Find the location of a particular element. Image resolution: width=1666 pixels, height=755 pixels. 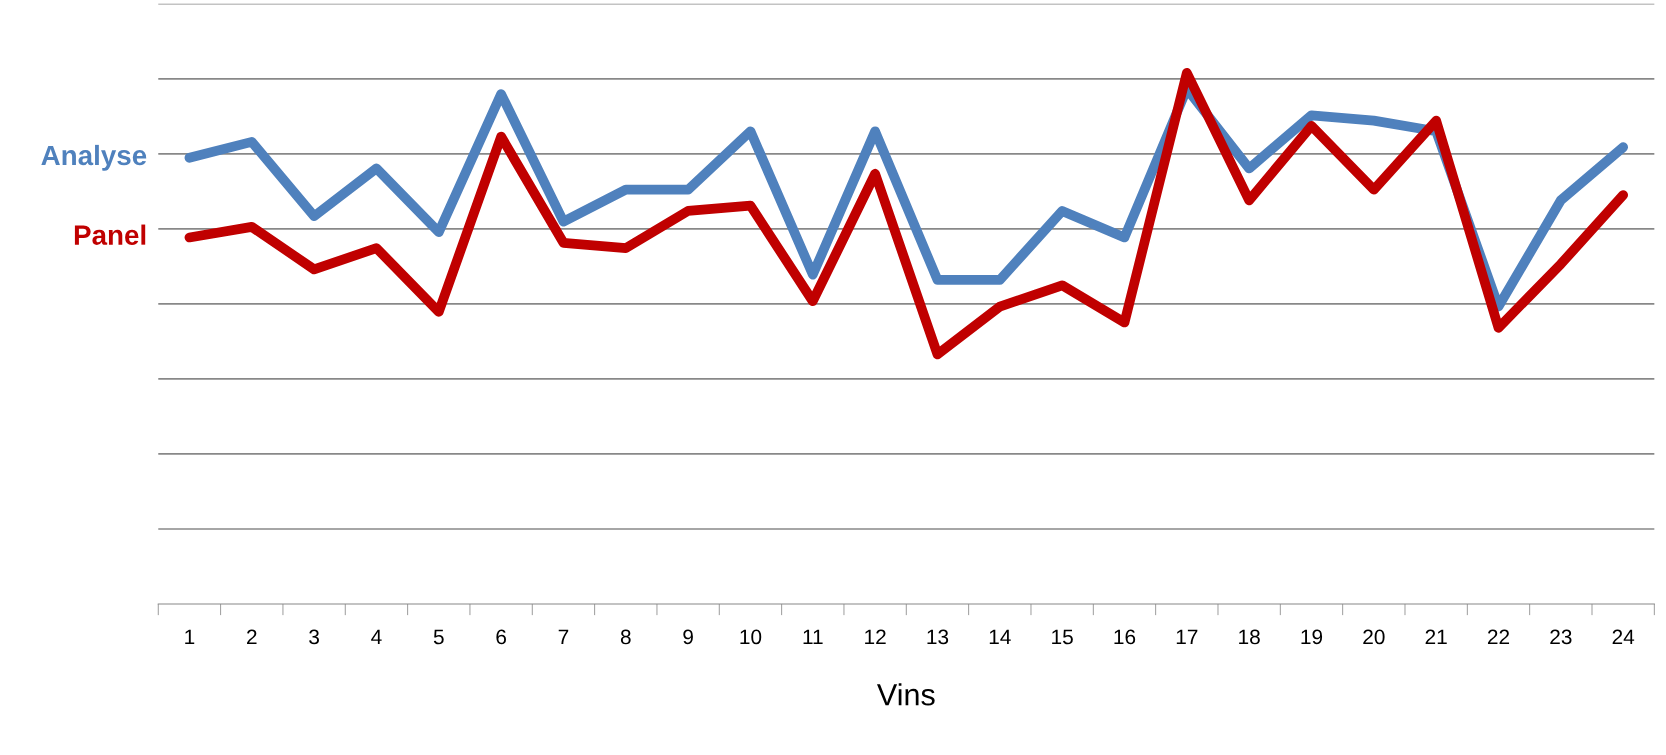

x-tick-label: 13 is located at coordinates (938, 637).